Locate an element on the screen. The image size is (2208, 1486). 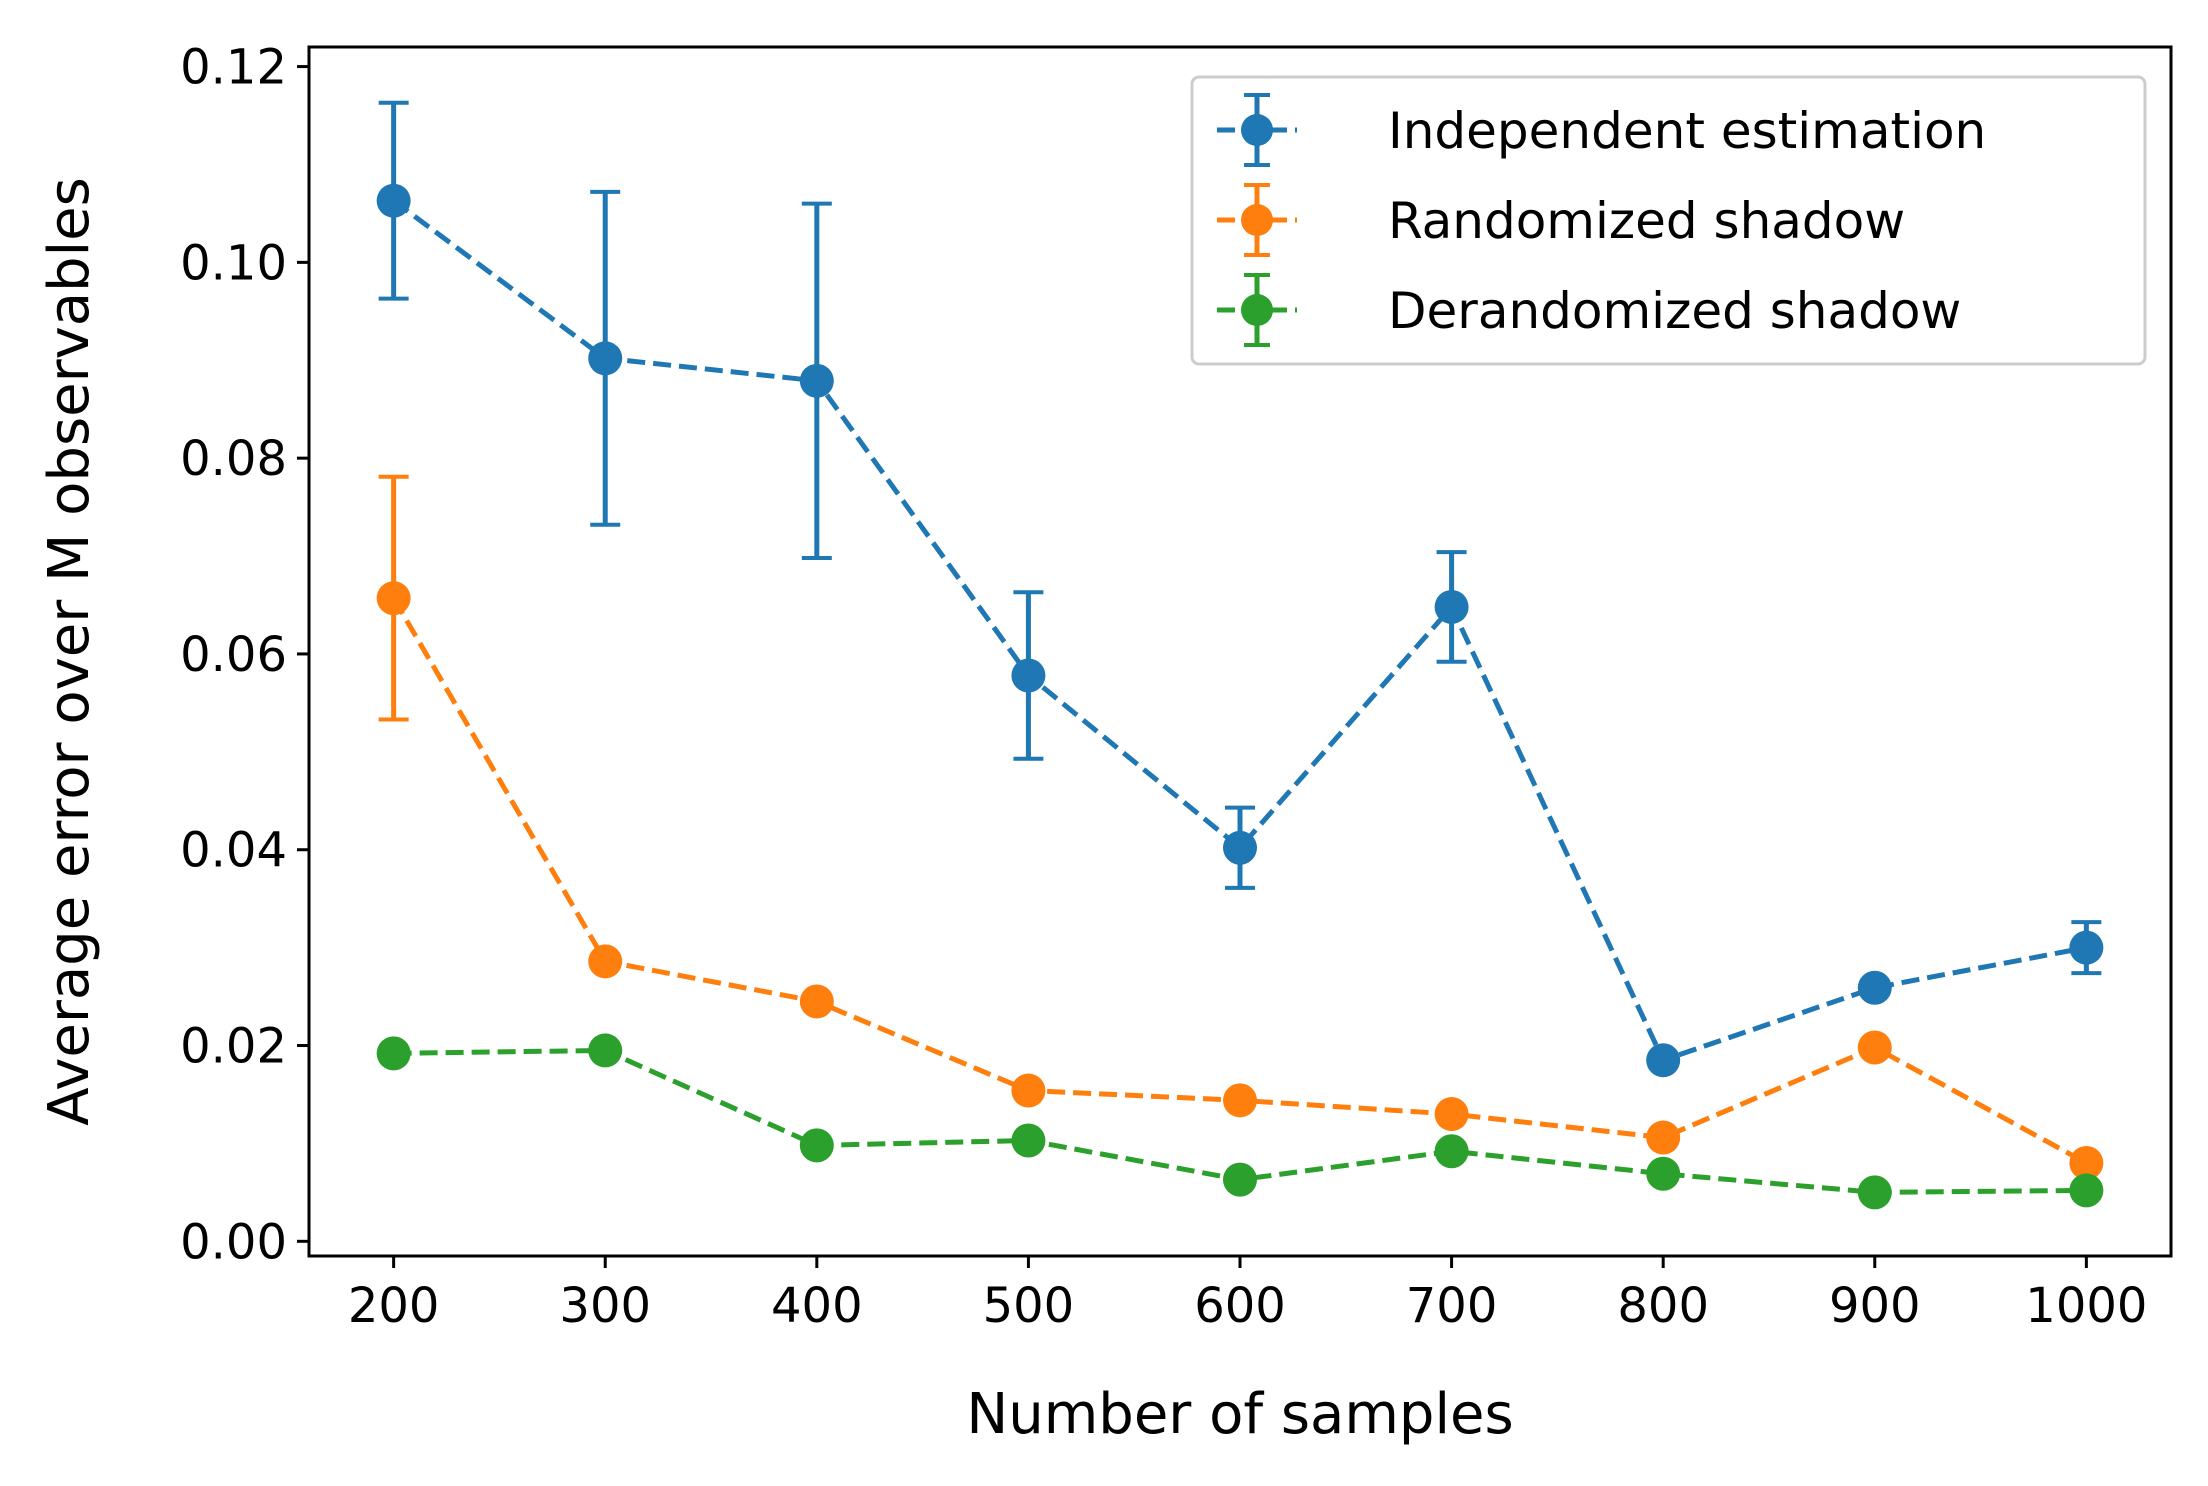
x-tick-label: 900 is located at coordinates (1875, 1306).